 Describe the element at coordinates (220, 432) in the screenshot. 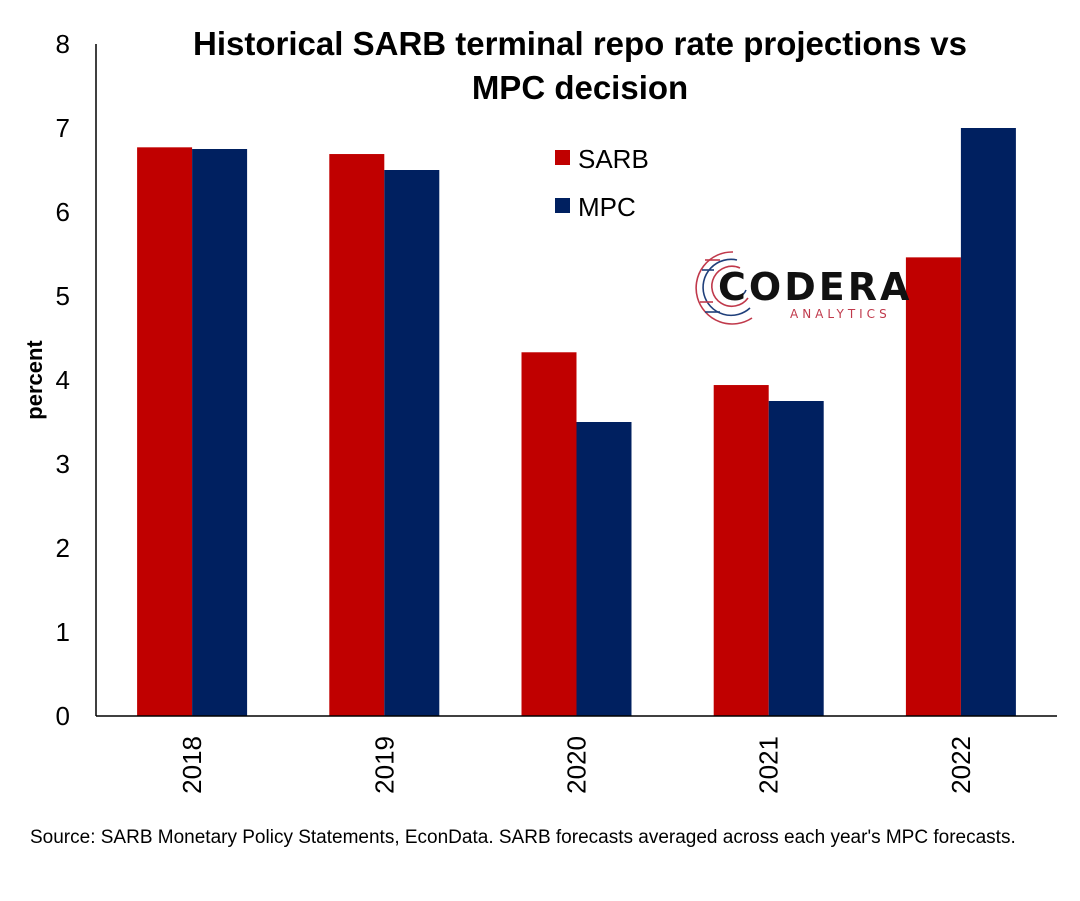

I see `bar-mpc-2018` at that location.